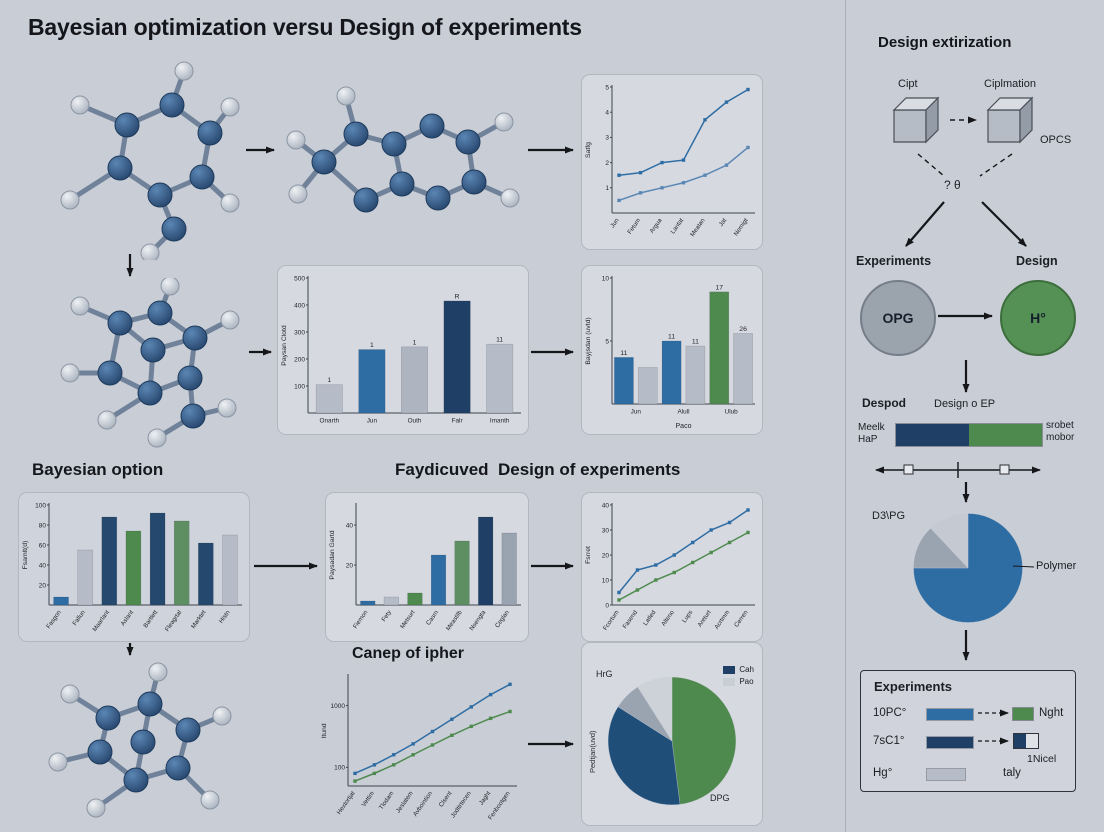 Image resolution: width=1104 pixels, height=832 pixels. Describe the element at coordinates (695, 342) in the screenshot. I see `svg-text: 11` at that location.